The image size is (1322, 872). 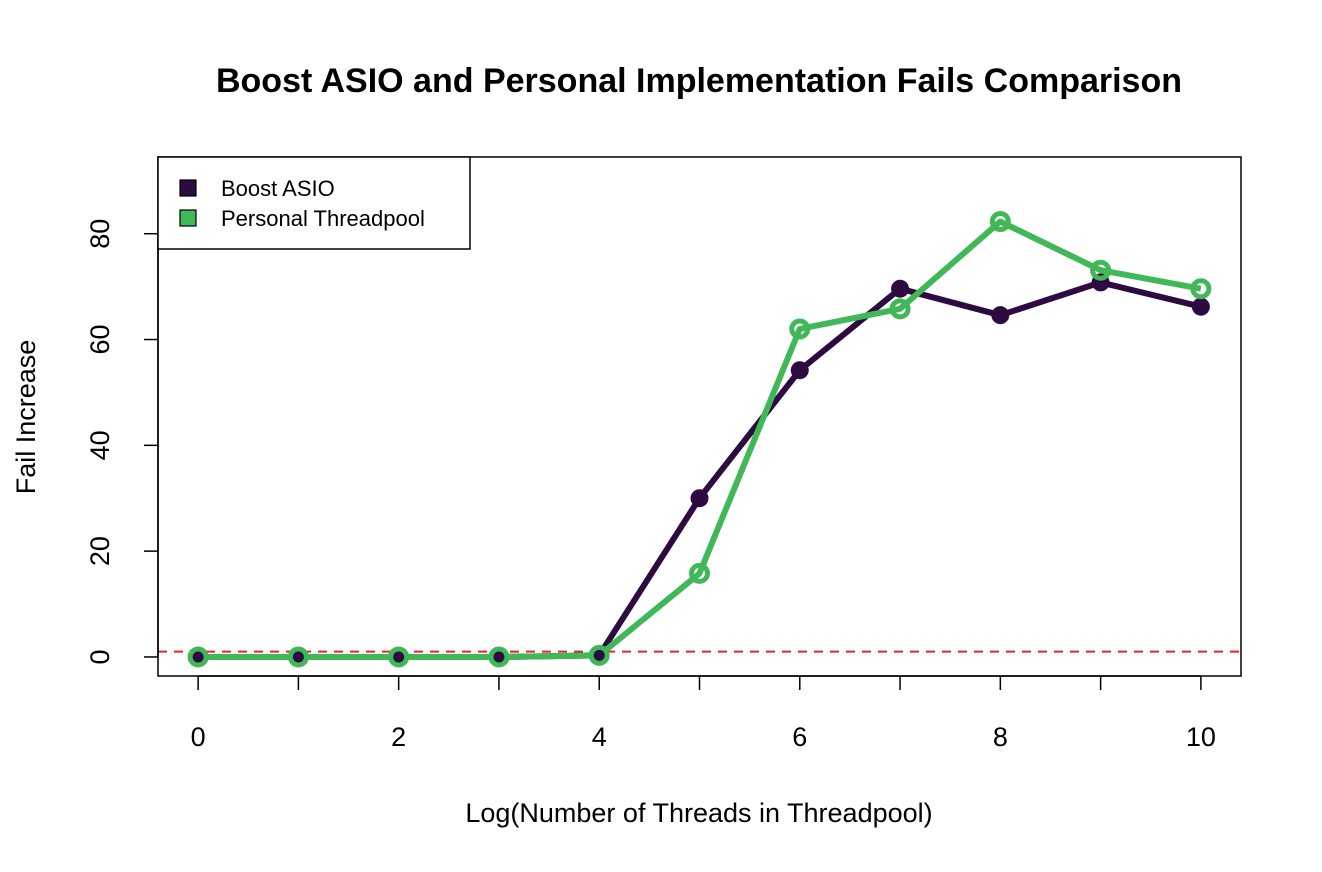 What do you see at coordinates (599, 737) in the screenshot?
I see `x-tick-label: 4` at bounding box center [599, 737].